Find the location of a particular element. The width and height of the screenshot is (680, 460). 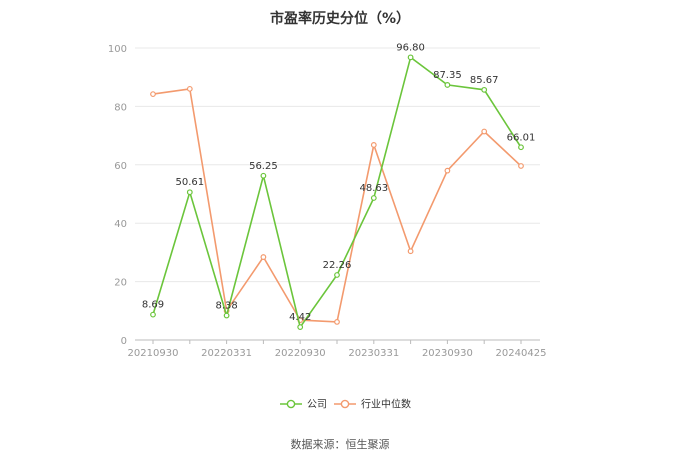

x-tick-label: 20230930 is located at coordinates (447, 353).